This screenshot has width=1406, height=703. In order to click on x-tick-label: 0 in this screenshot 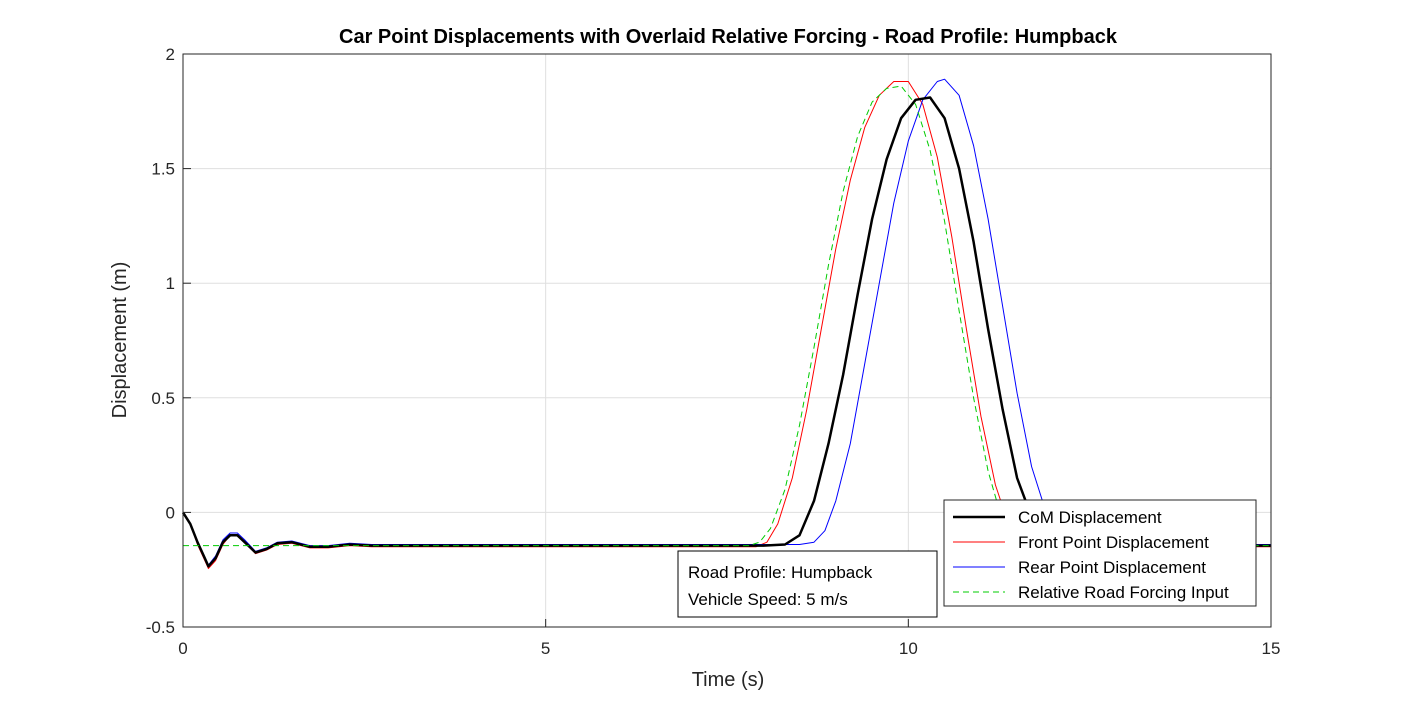, I will do `click(182, 648)`.